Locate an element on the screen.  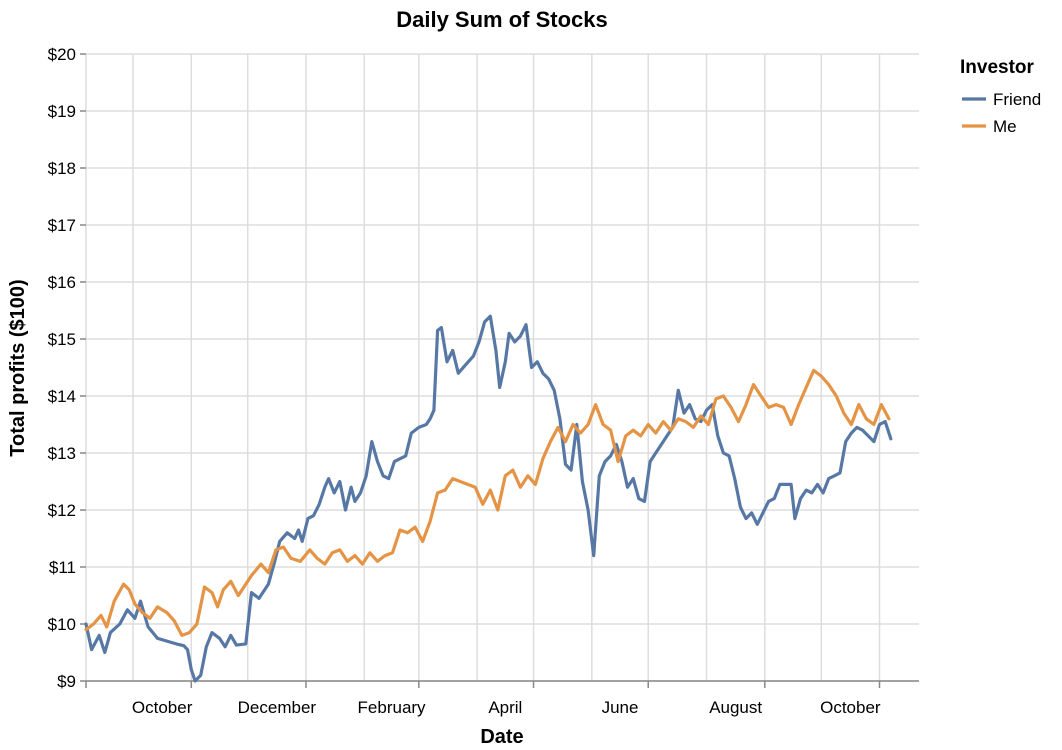
y-tick-label: $16 is located at coordinates (62, 282).